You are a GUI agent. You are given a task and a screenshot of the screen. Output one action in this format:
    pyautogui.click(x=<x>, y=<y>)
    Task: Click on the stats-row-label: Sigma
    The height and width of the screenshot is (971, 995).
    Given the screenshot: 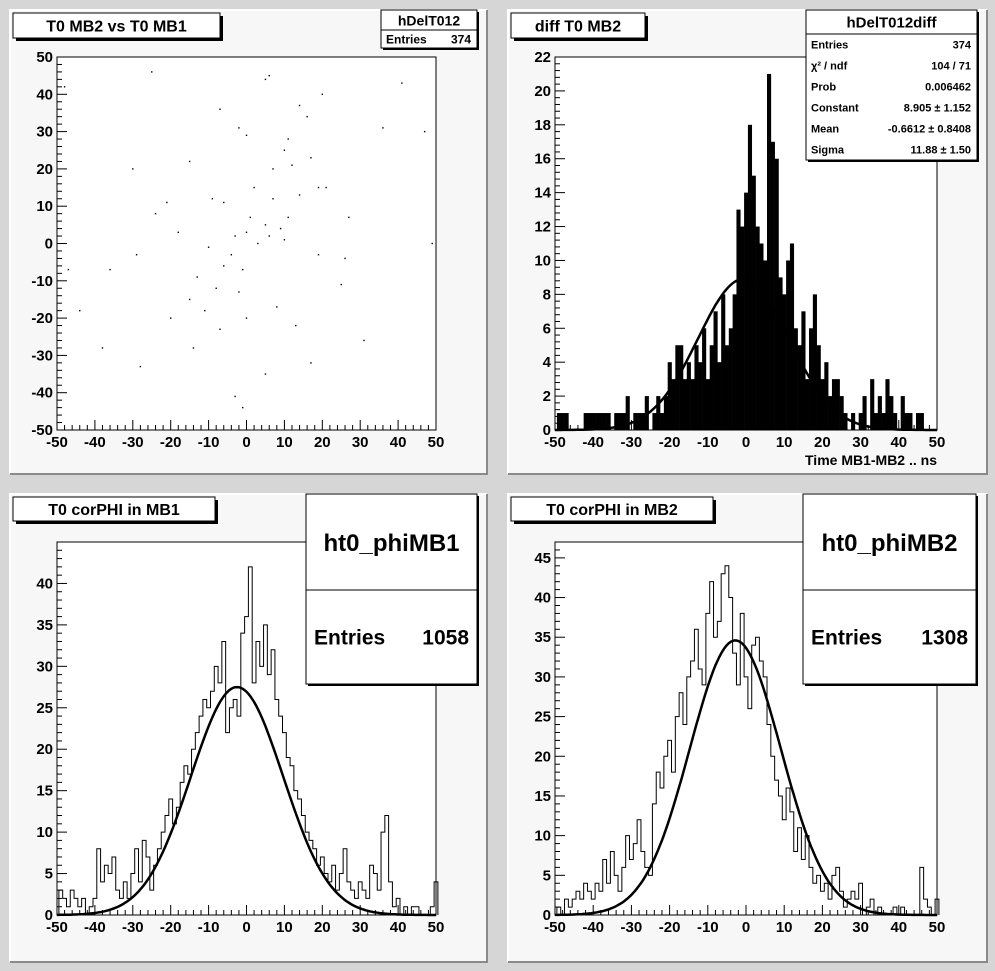 What is the action you would take?
    pyautogui.click(x=828, y=150)
    